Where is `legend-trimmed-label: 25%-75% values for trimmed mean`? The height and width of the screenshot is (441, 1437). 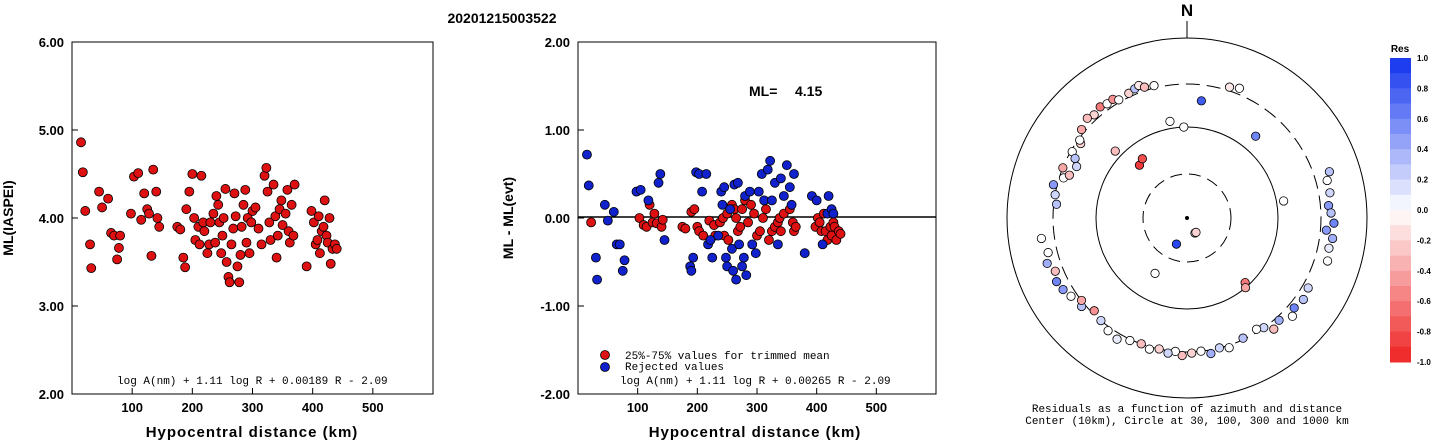 legend-trimmed-label: 25%-75% values for trimmed mean is located at coordinates (727, 357).